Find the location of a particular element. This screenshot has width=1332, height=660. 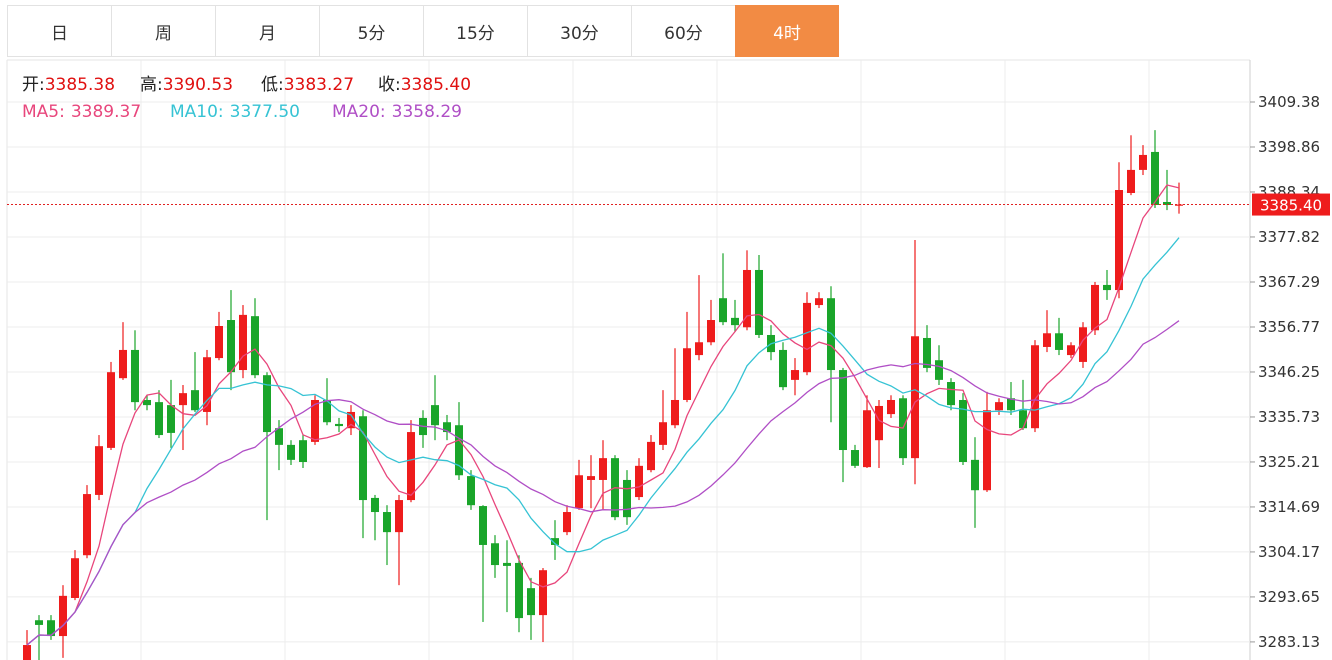

y-tick-label: 3304.17 is located at coordinates (1289, 552).